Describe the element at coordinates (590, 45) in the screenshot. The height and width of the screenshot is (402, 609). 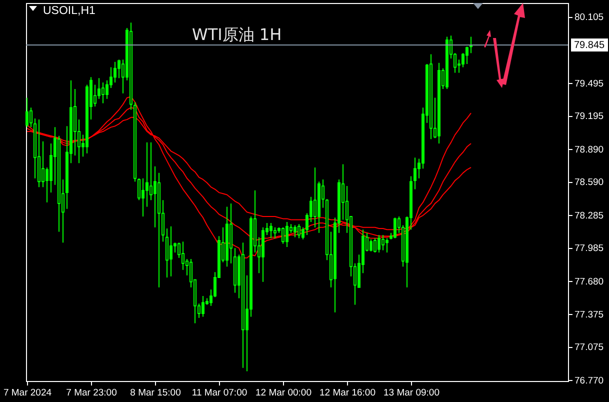
I see `ref-line-label: 79.845` at that location.